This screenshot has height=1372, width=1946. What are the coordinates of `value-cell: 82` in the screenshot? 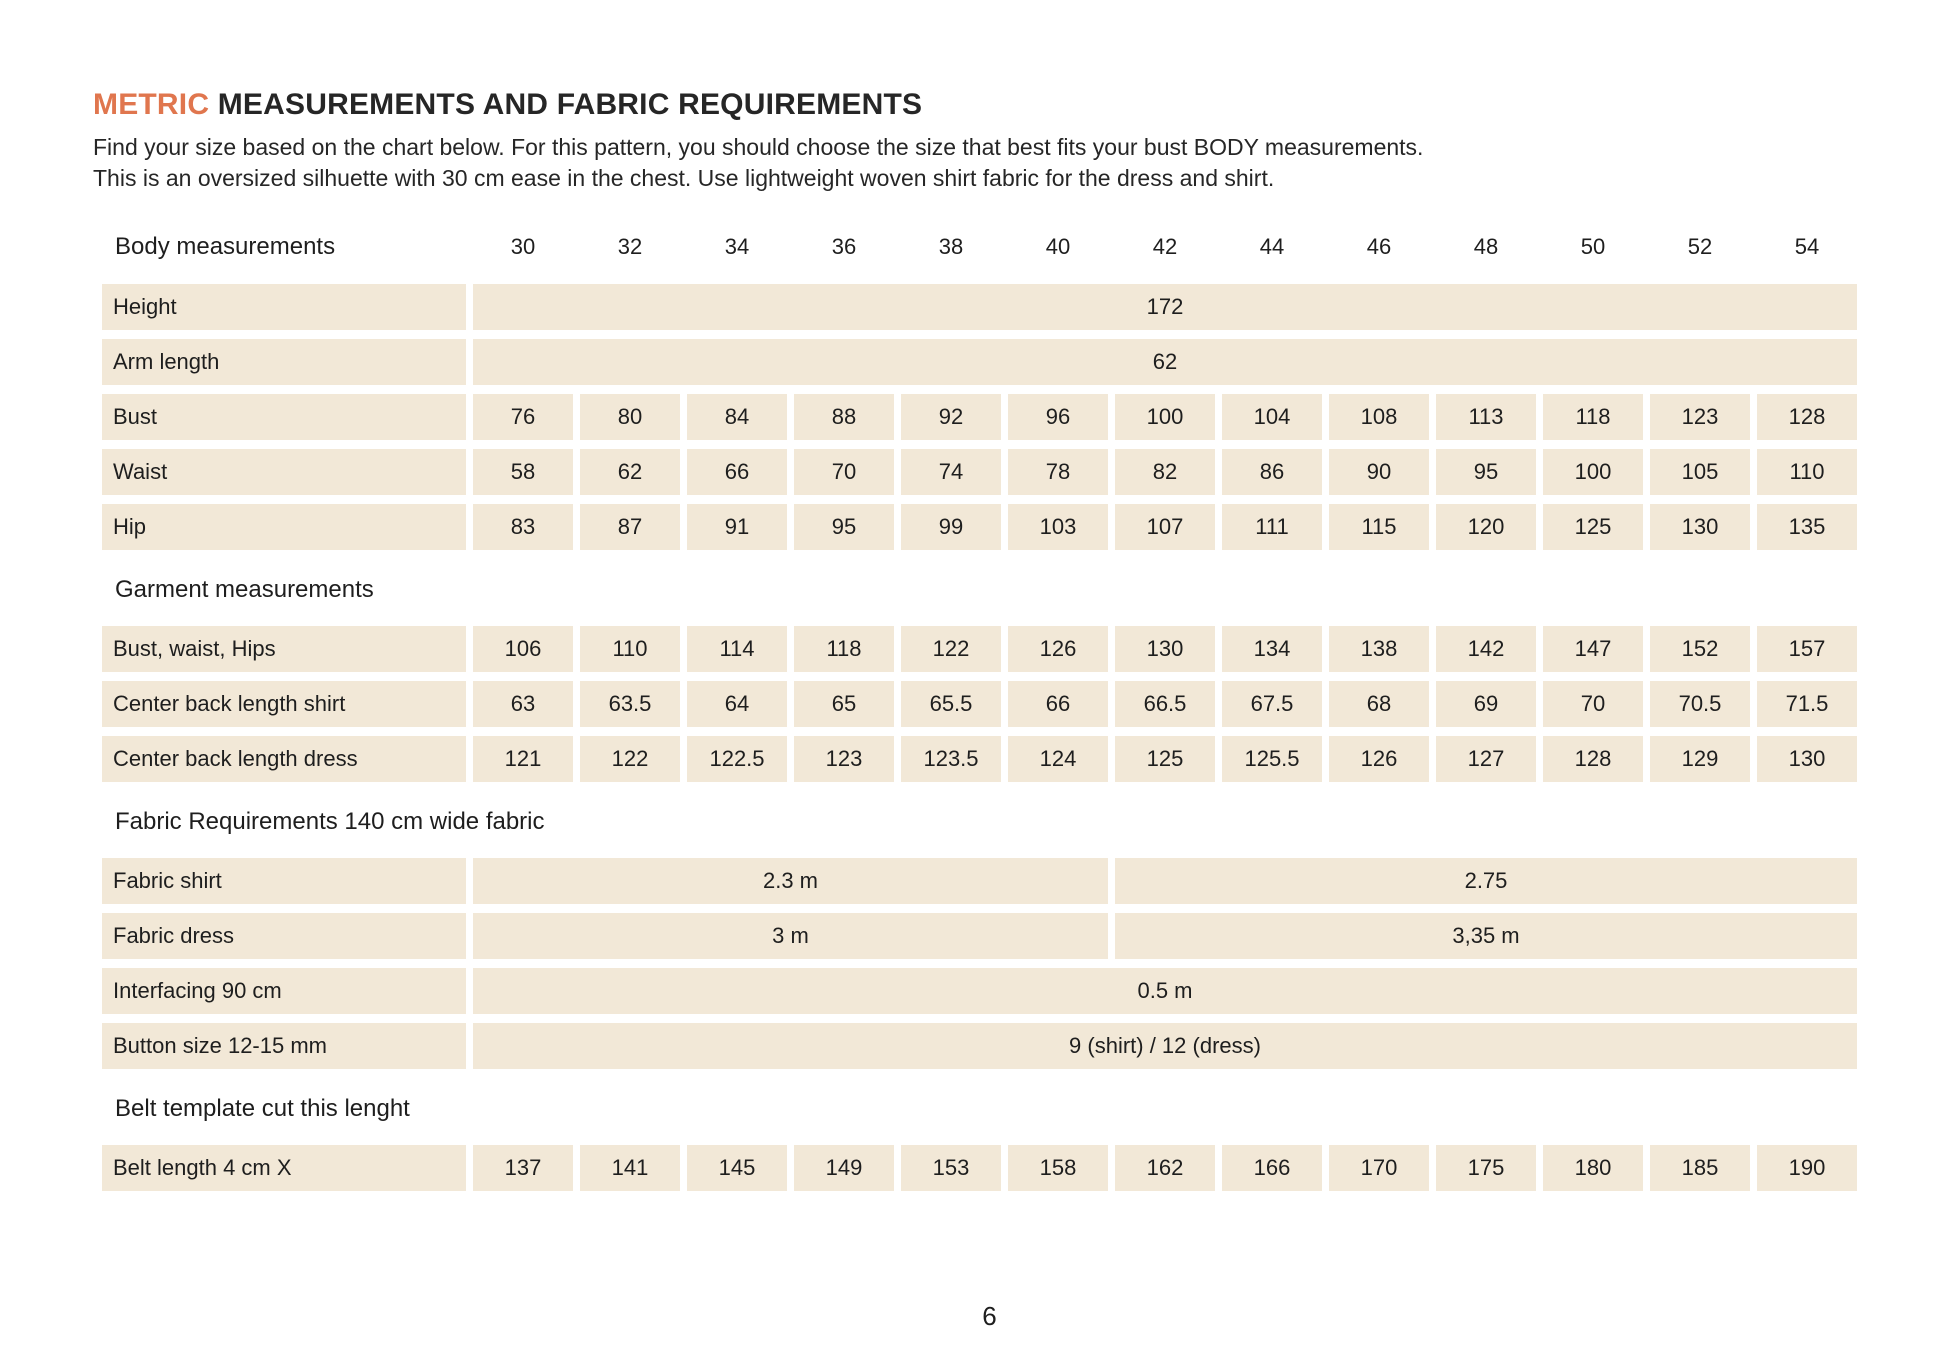 It's located at (1165, 472).